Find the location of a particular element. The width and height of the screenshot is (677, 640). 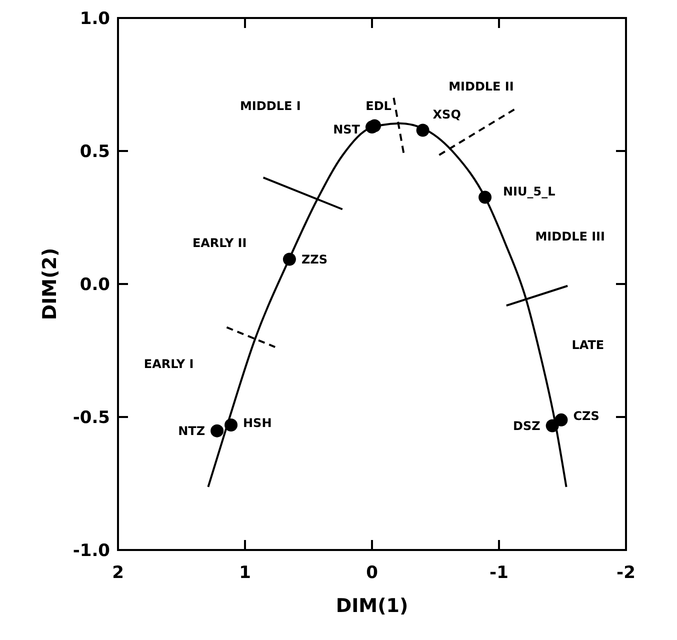

x-tick-label: 1 is located at coordinates (245, 573).